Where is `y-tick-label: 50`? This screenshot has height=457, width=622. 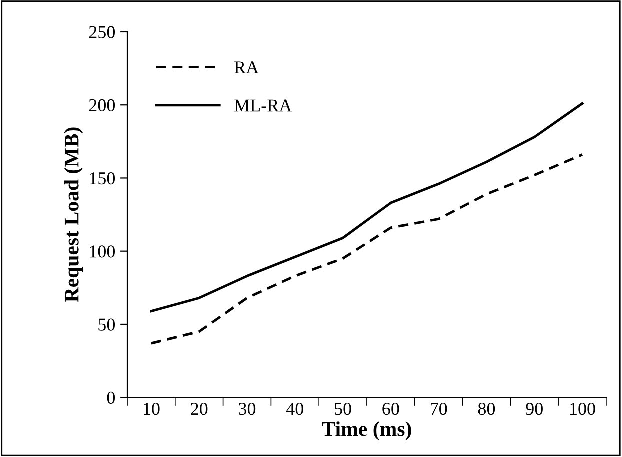 y-tick-label: 50 is located at coordinates (107, 324).